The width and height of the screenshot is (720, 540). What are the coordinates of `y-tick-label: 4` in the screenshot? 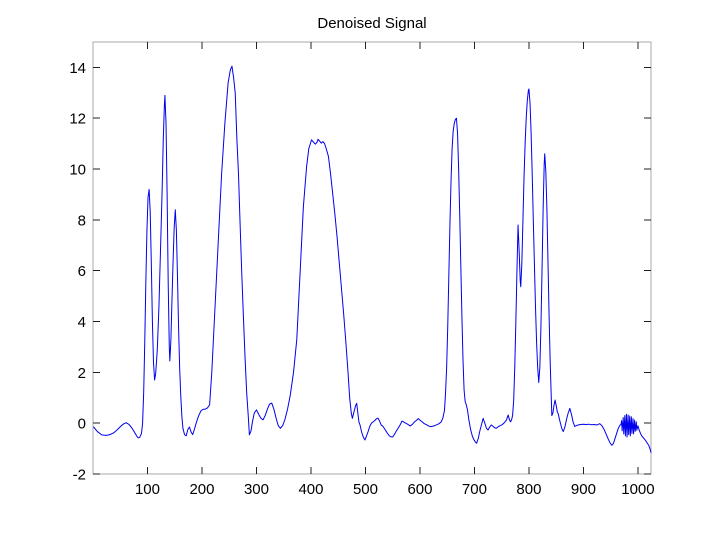 It's located at (82, 322).